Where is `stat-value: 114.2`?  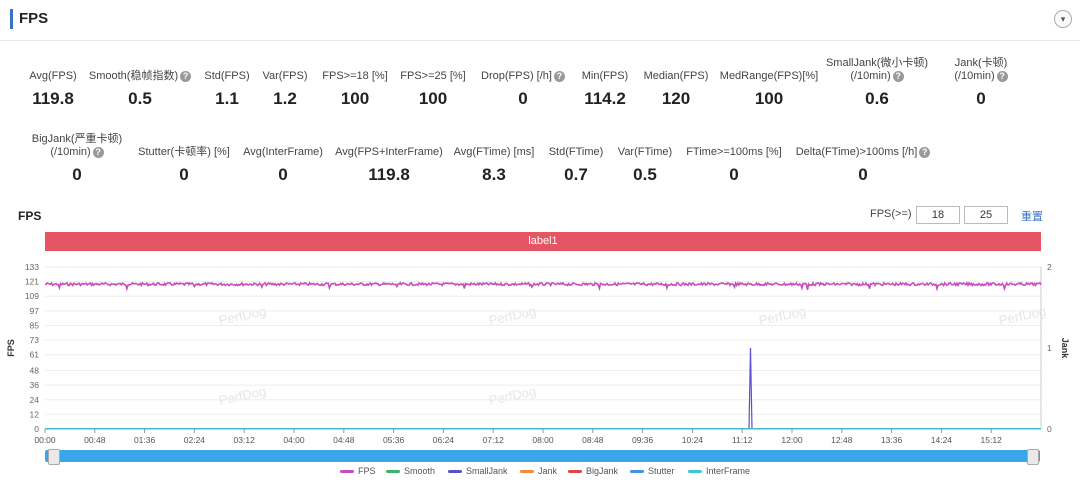
stat-value: 114.2 is located at coordinates (605, 98).